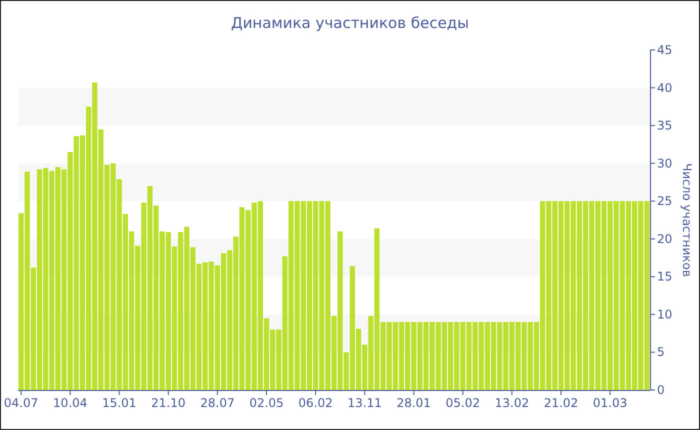 The height and width of the screenshot is (430, 700). Describe the element at coordinates (664, 87) in the screenshot. I see `y-tick-label: 40` at that location.